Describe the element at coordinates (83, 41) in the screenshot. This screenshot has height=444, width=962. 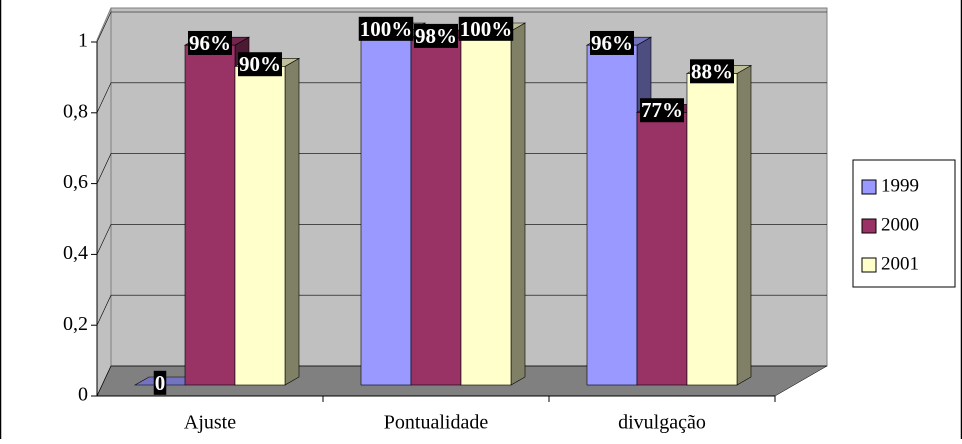
I see `y-tick-label: 1` at that location.